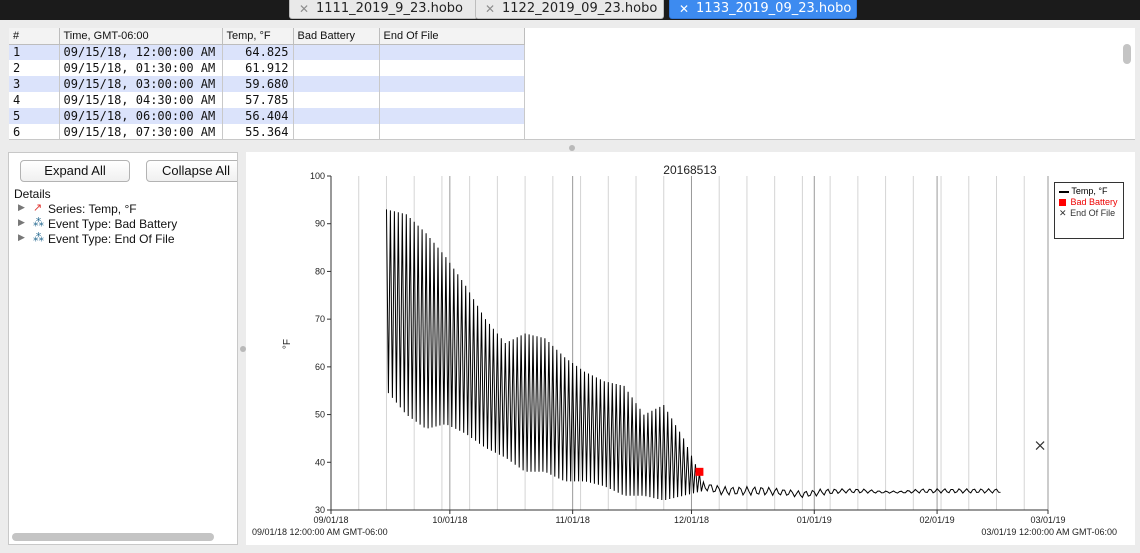  What do you see at coordinates (383, 9) in the screenshot?
I see `tab-1111: ✕ 1111_2019_9_23.hobo` at bounding box center [383, 9].